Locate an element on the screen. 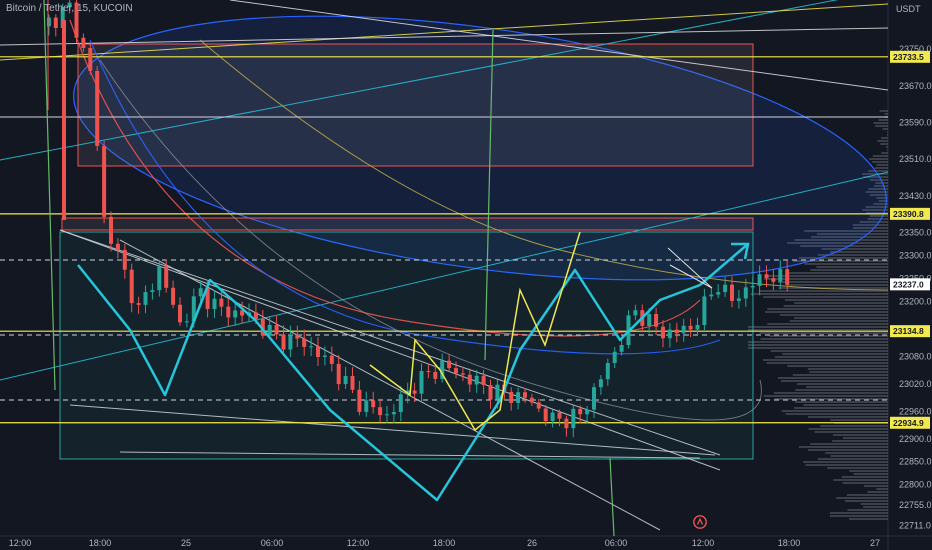 Image resolution: width=932 pixels, height=550 pixels. price-tick-label: 22850.0 is located at coordinates (915, 462).